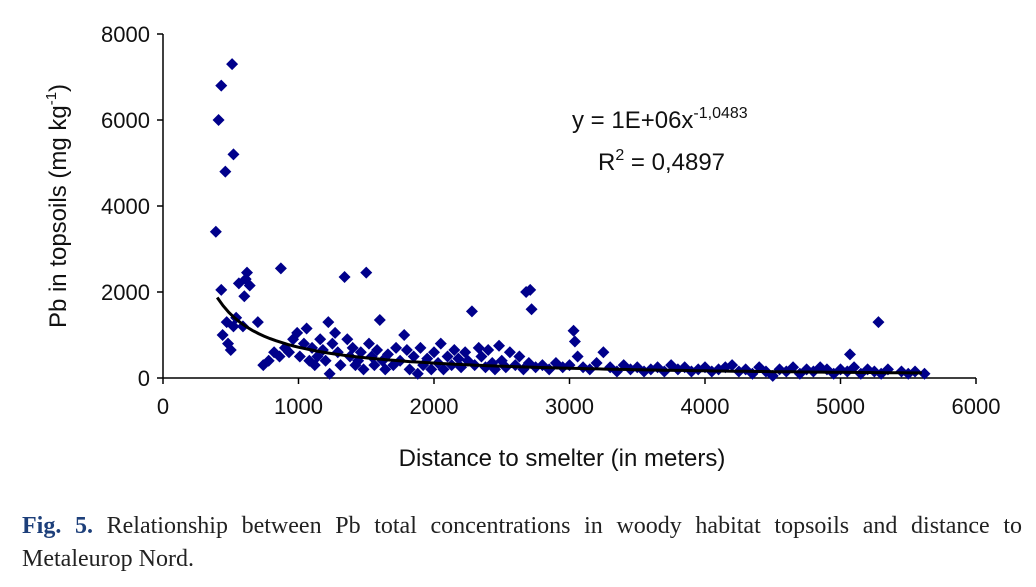 This screenshot has height=587, width=1036. I want to click on trend-equation: y = 1E+06x-1,0483, so click(660, 119).